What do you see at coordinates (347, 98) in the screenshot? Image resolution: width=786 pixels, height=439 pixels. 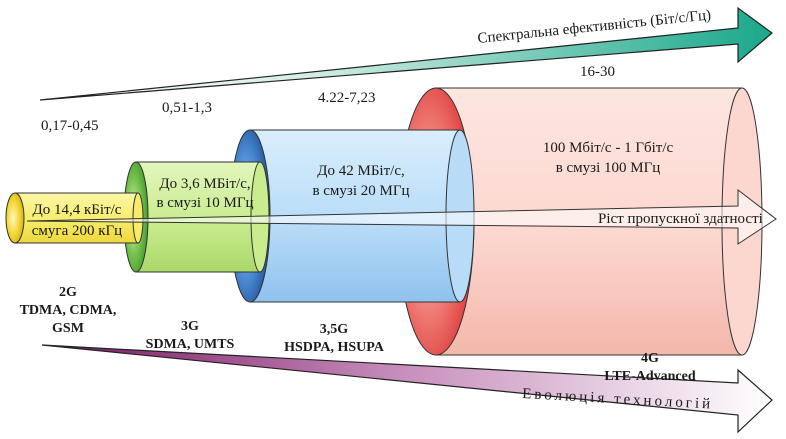 I see `spectral-value-35g: 4.22-7,23` at bounding box center [347, 98].